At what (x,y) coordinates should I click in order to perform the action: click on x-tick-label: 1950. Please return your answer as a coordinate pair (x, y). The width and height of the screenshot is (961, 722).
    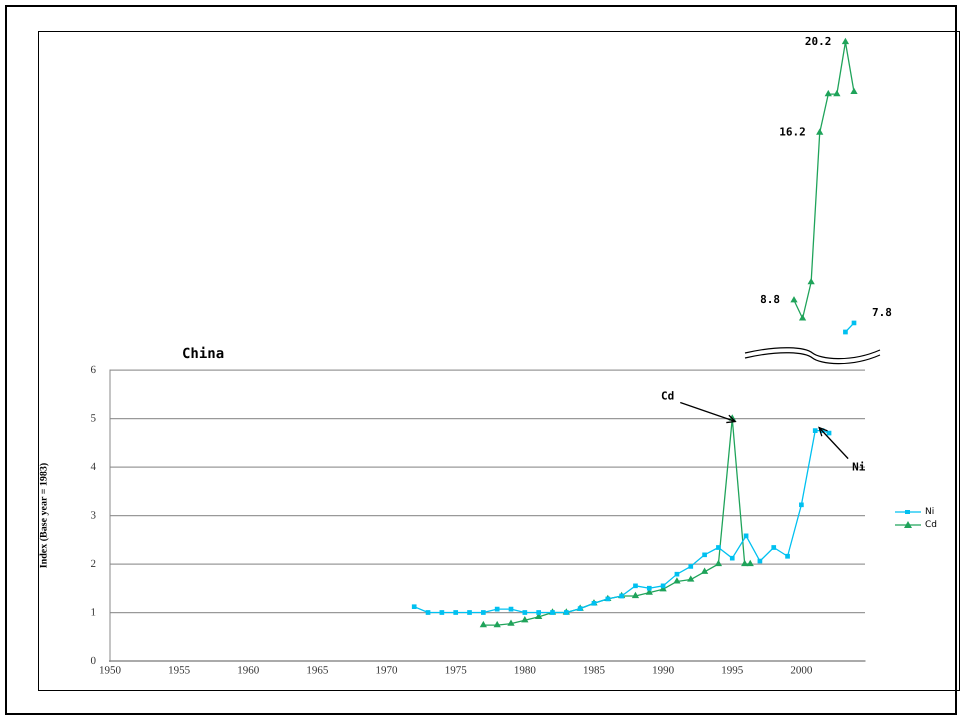
    Looking at the image, I should click on (110, 670).